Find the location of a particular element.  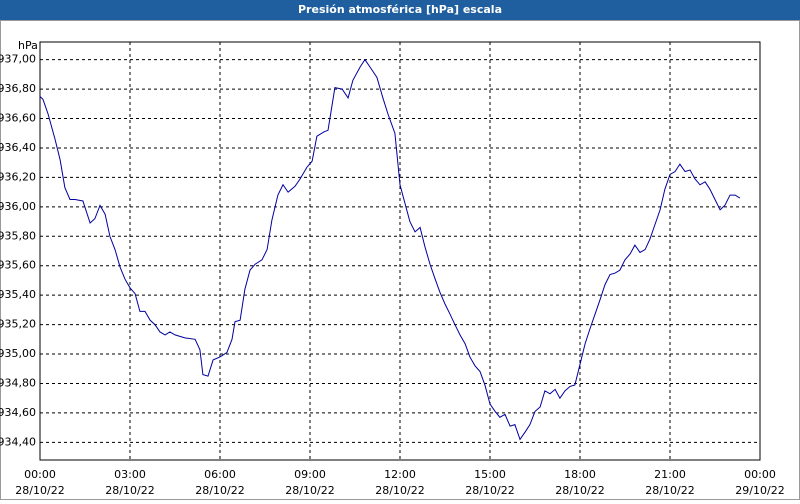

chart-title: Presión atmosférica [hPa] escala is located at coordinates (400, 9).